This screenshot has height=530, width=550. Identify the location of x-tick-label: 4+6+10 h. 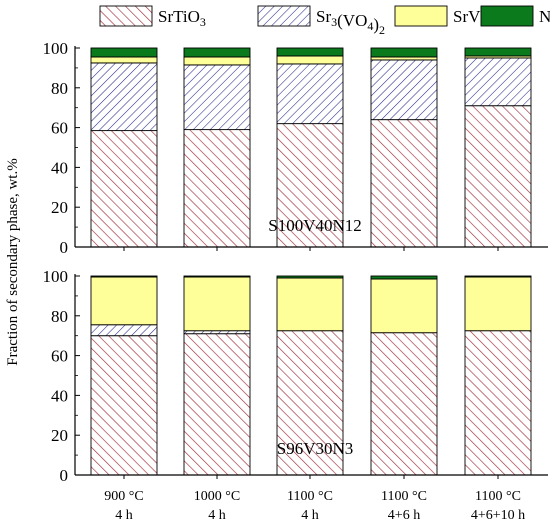
(498, 515).